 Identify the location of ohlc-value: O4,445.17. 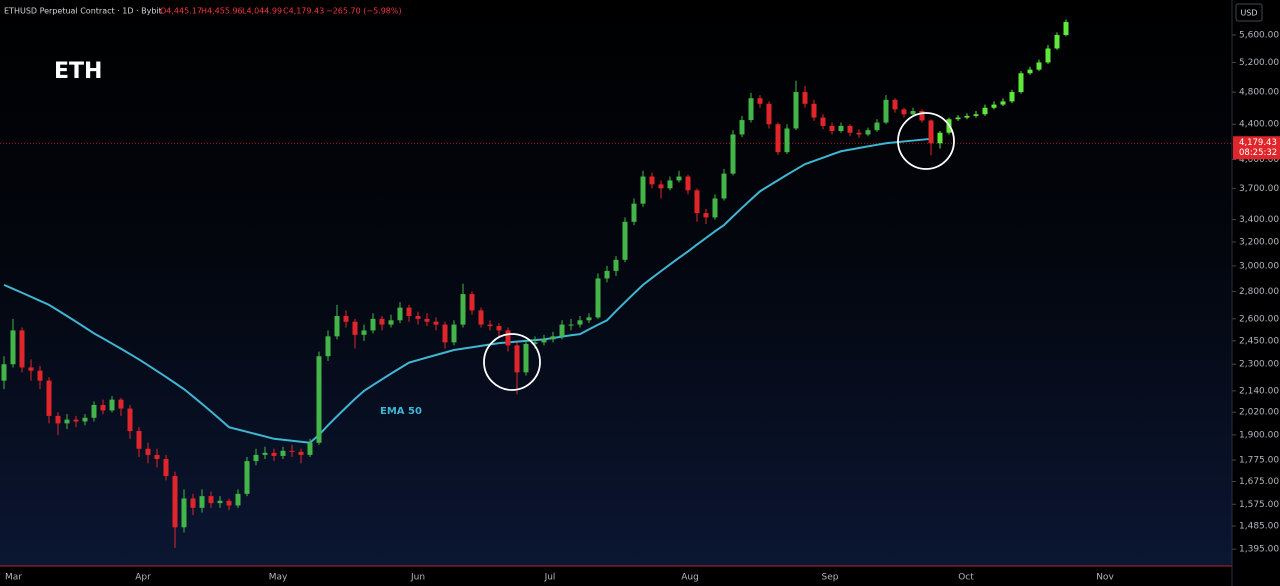
(181, 11).